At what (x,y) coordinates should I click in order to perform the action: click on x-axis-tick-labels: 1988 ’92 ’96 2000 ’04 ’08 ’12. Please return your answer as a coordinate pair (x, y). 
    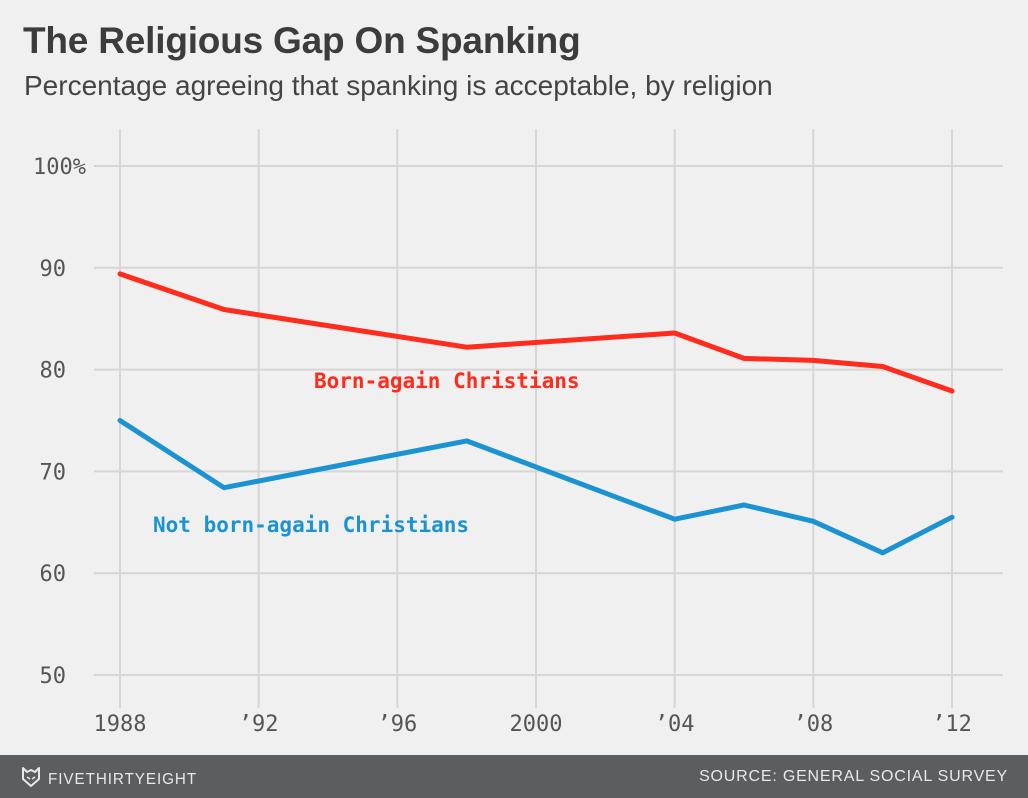
    Looking at the image, I should click on (533, 724).